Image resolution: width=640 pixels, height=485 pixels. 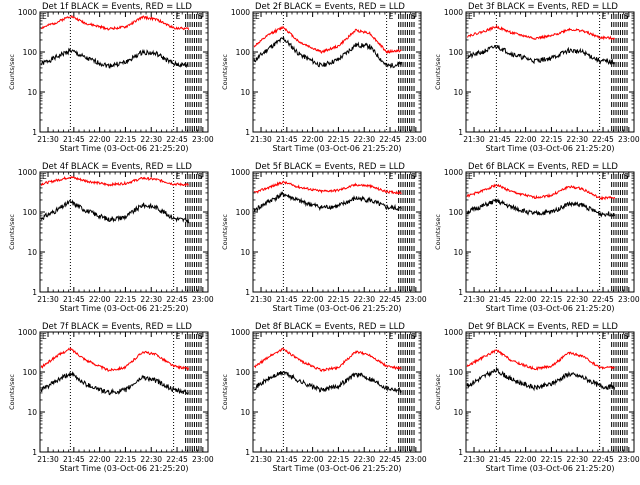 What do you see at coordinates (543, 327) in the screenshot?
I see `panel-title: Det 9f BLACK = Events, RED = LLD` at bounding box center [543, 327].